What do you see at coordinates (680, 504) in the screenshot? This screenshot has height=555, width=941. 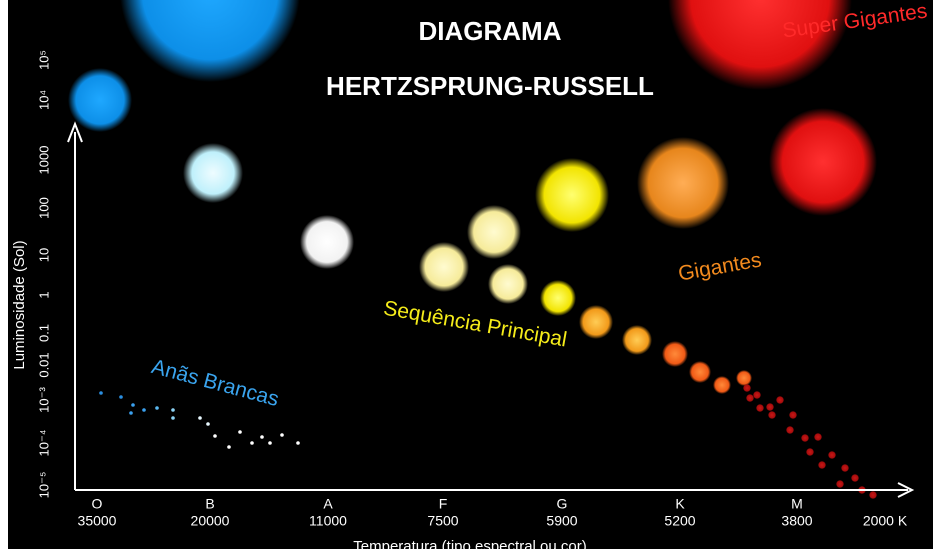 I see `x-class-label: K` at bounding box center [680, 504].